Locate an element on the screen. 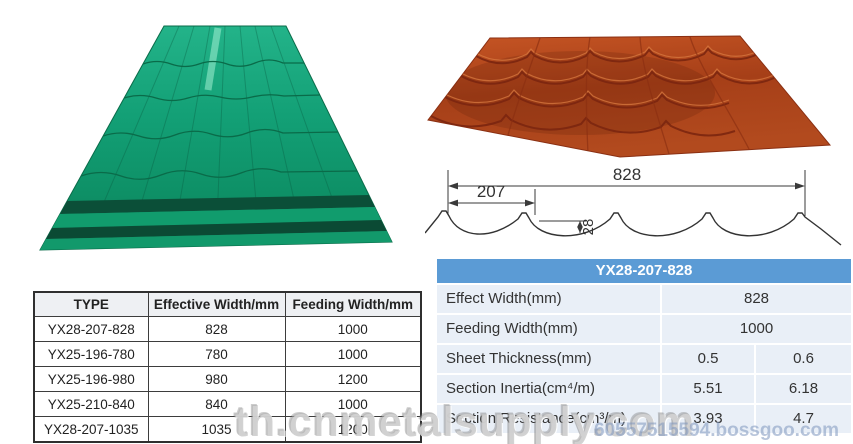  spec-cell-type: YX28-207-828 is located at coordinates (91, 329).